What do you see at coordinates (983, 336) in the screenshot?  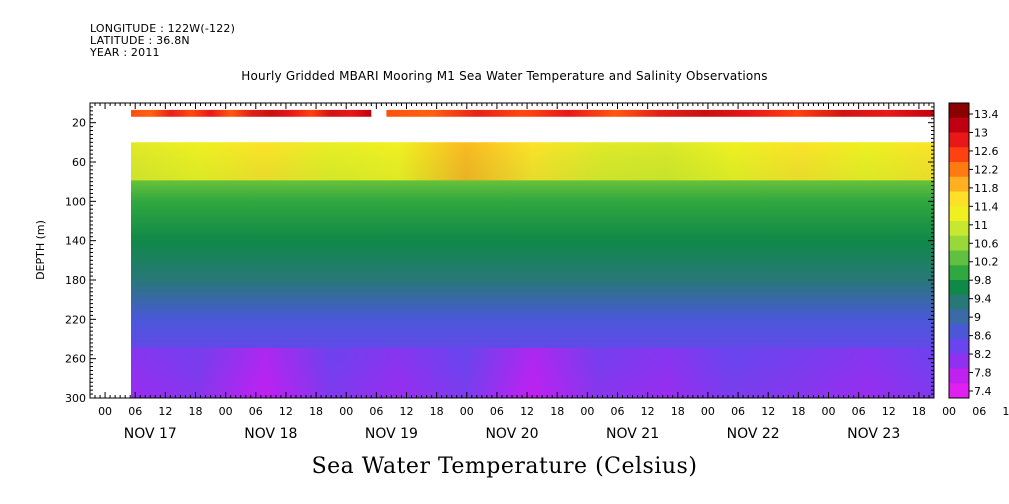 I see `colorbar-label: 8.6` at bounding box center [983, 336].